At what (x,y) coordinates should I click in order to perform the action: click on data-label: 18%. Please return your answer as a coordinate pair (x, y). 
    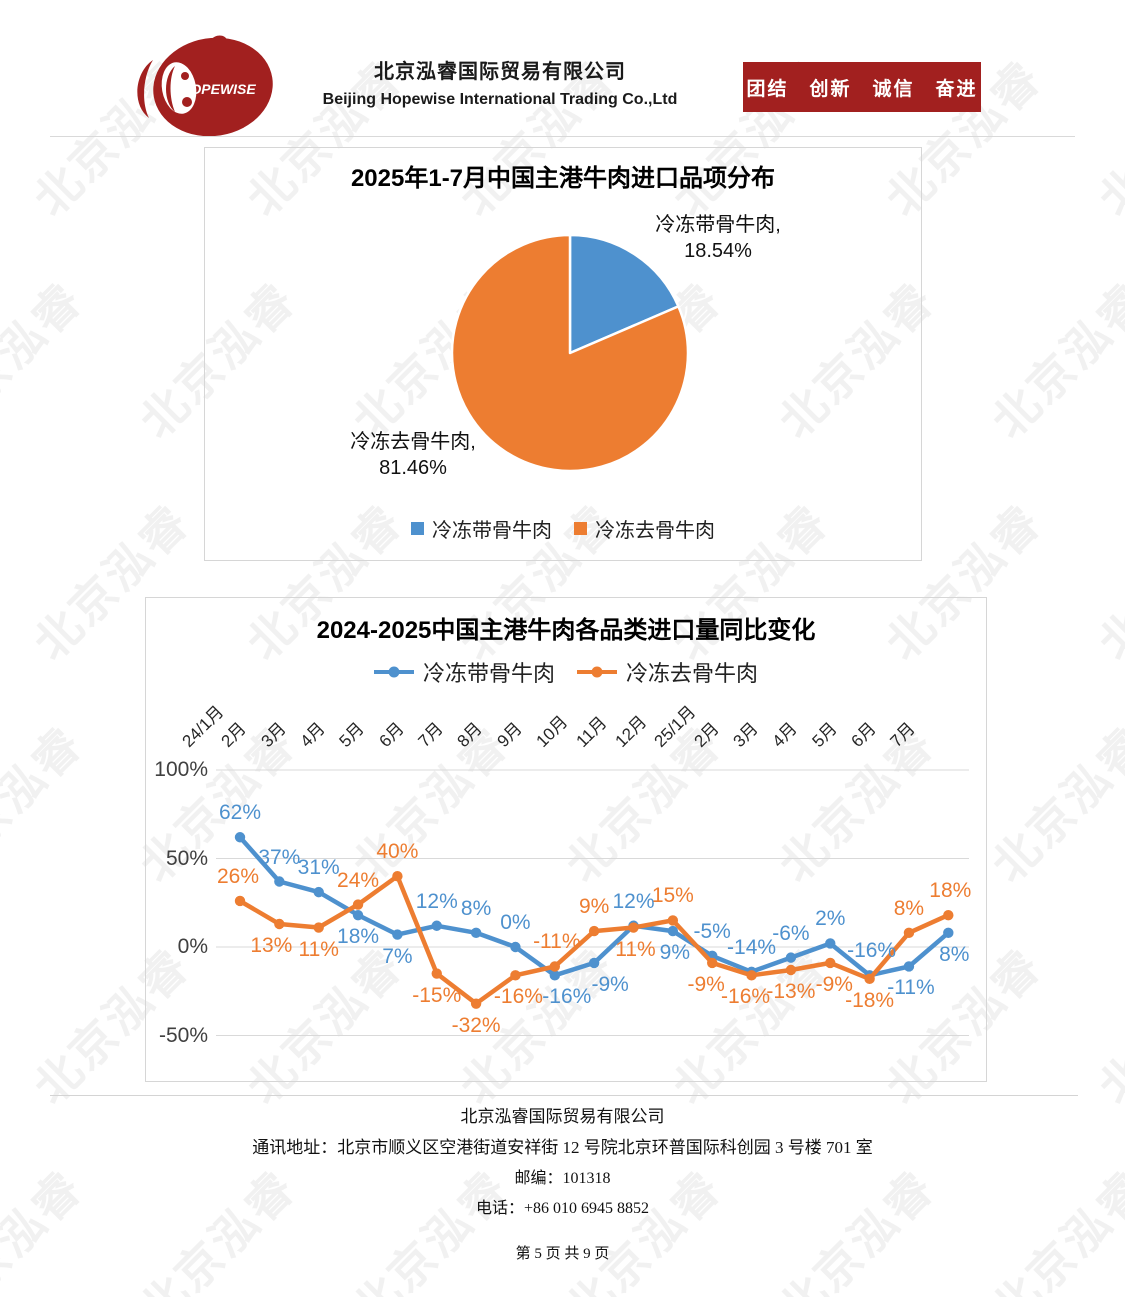
    Looking at the image, I should click on (358, 937).